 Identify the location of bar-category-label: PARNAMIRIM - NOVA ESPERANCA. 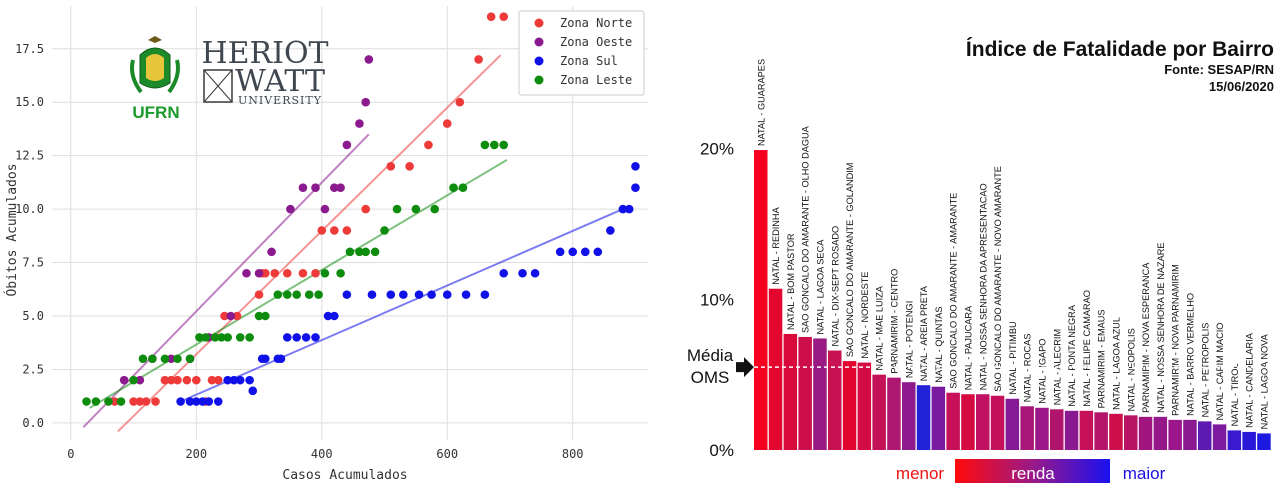
(1146, 337).